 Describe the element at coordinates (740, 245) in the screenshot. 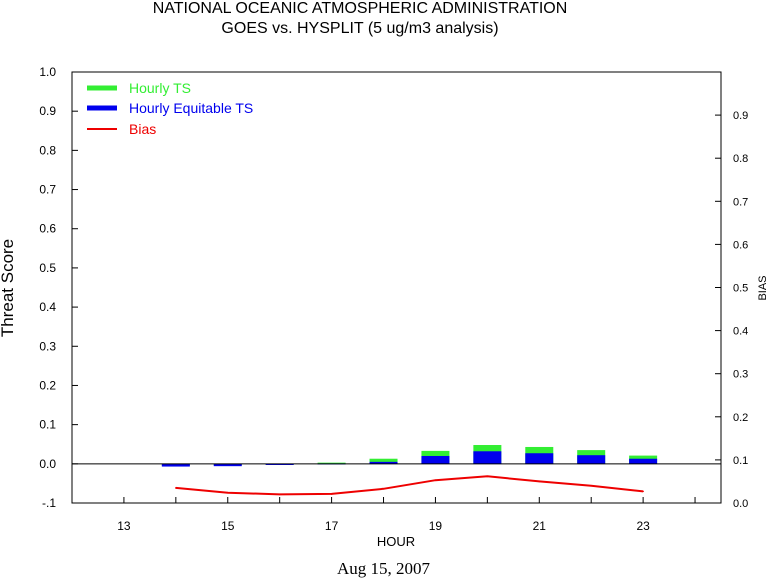

I see `y2-tick-label: 0.6` at that location.